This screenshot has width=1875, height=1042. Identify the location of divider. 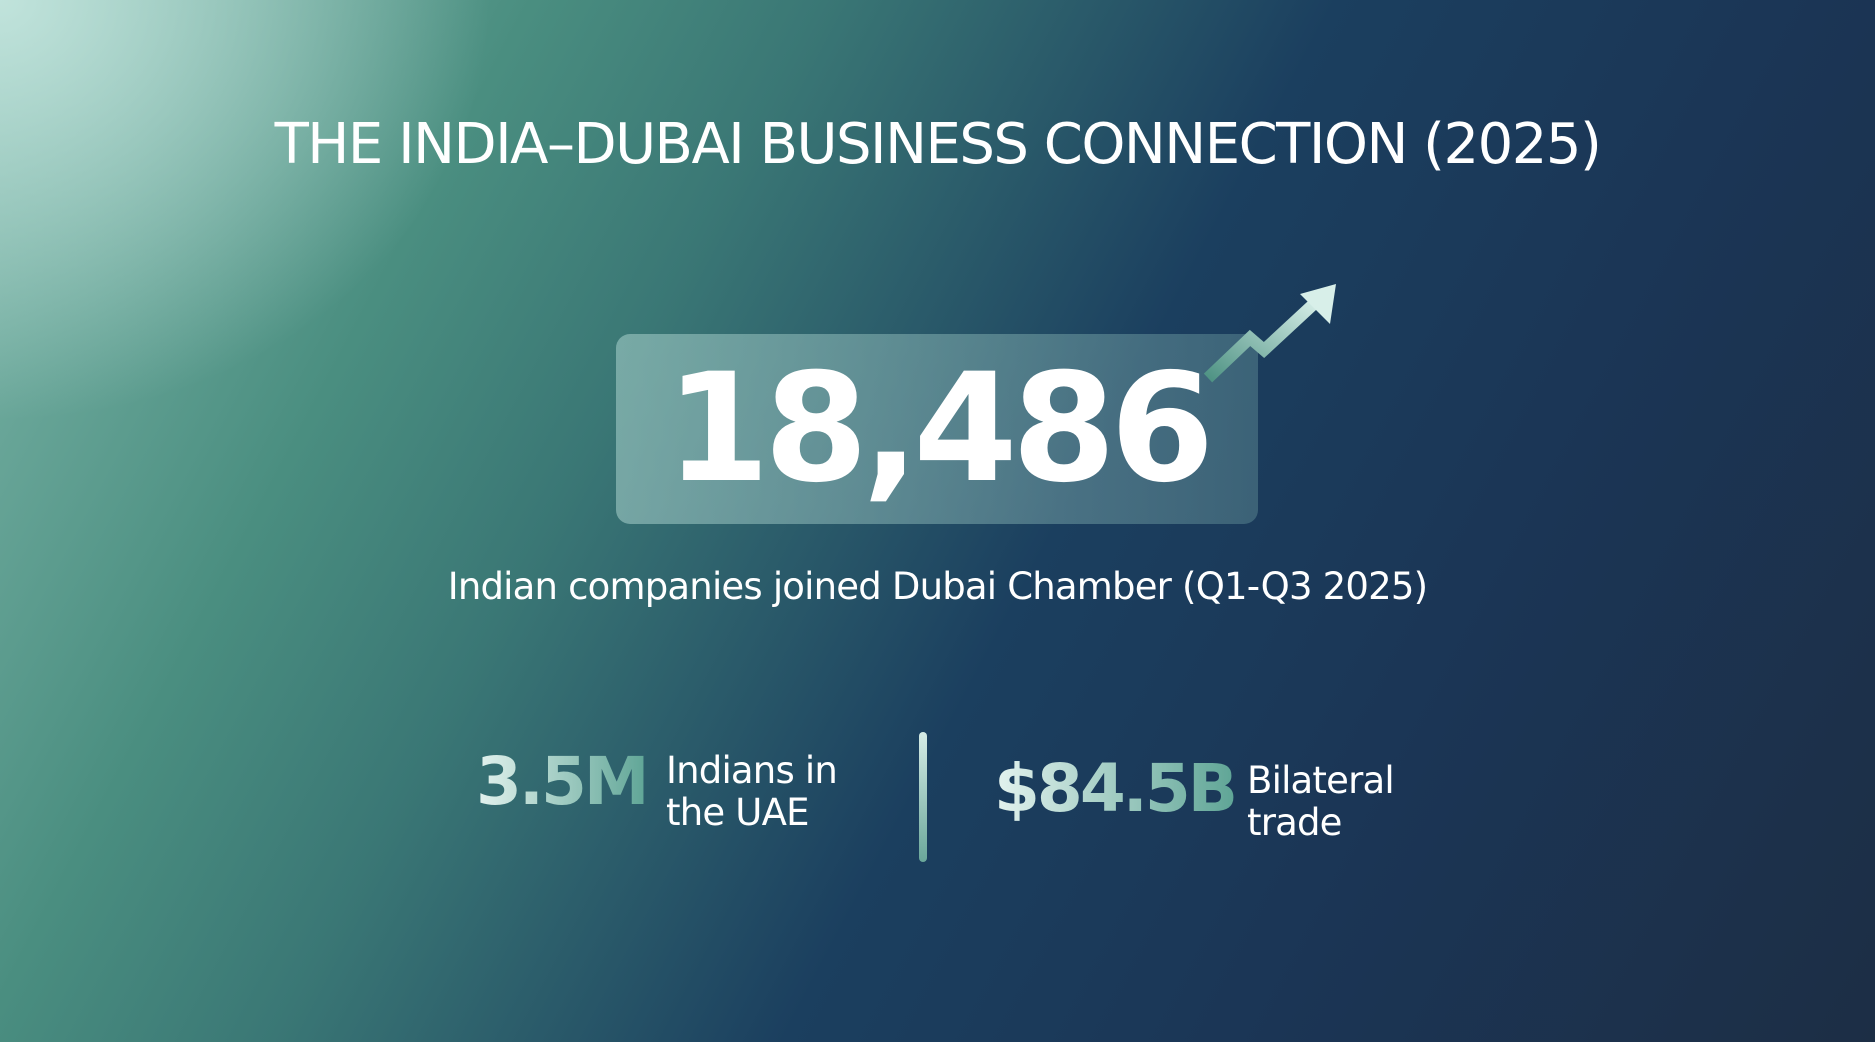
(923, 797).